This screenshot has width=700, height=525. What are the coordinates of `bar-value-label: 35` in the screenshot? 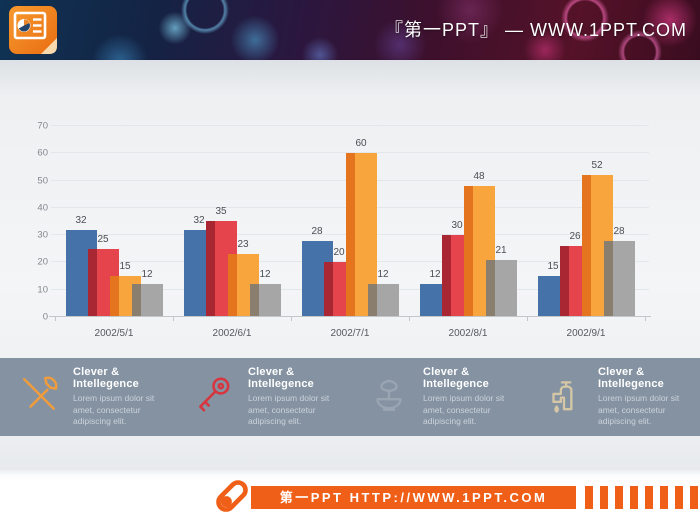 It's located at (221, 212).